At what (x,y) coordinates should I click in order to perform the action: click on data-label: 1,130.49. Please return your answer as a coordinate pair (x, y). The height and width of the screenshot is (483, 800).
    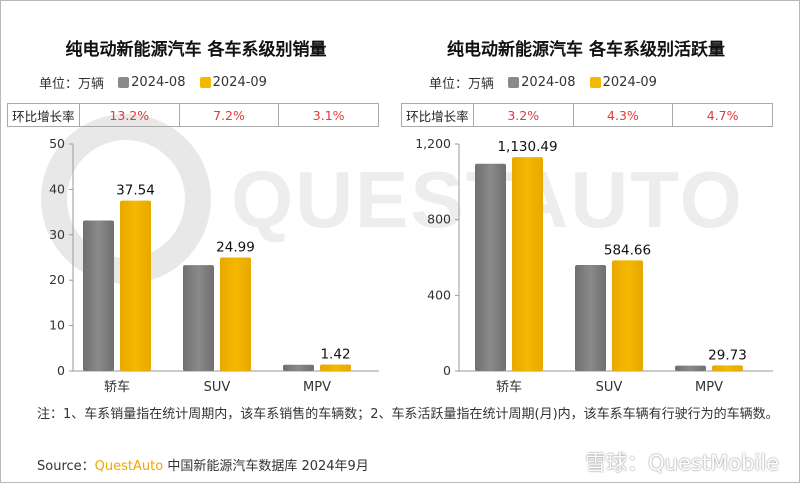
    Looking at the image, I should click on (527, 147).